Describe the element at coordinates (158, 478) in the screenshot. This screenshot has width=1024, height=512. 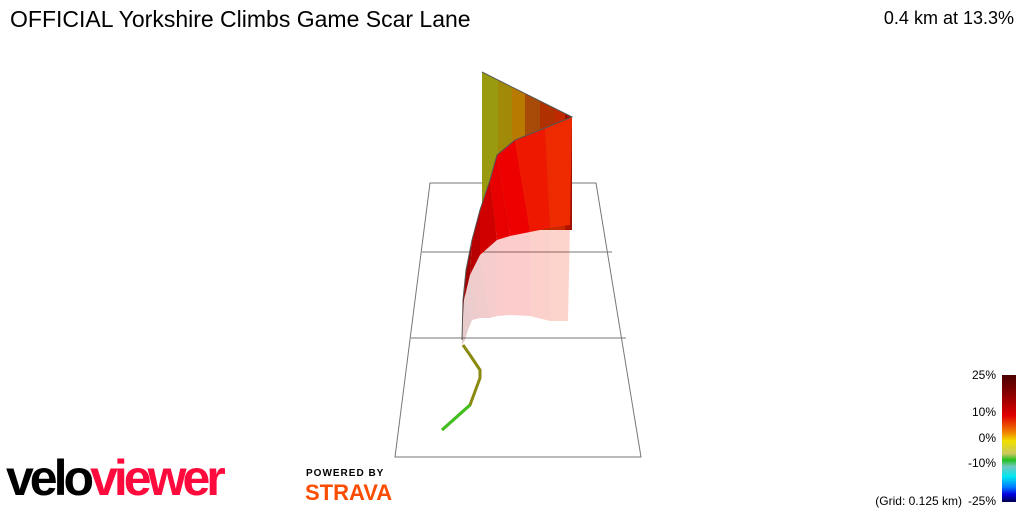
I see `logo-viewer: viewer` at that location.